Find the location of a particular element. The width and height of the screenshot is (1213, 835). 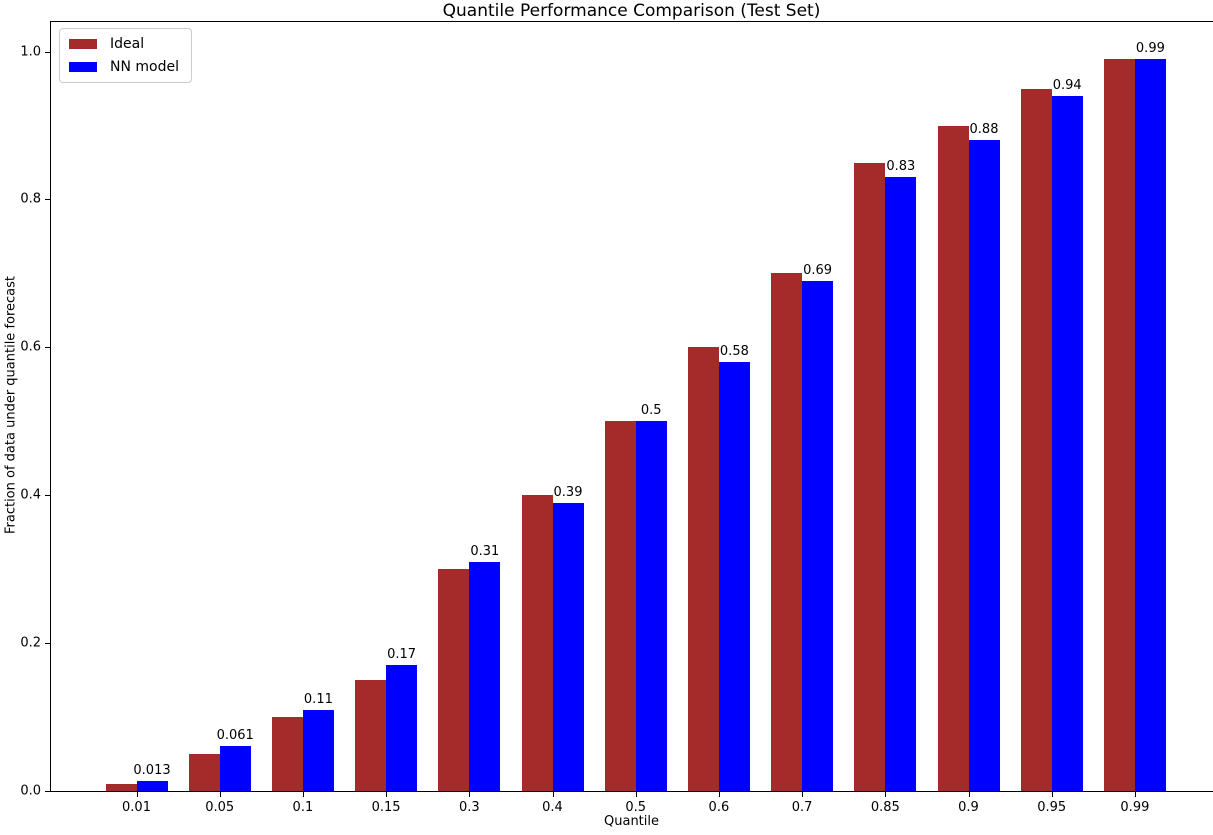

bar-value-label: 0.83 is located at coordinates (901, 167).